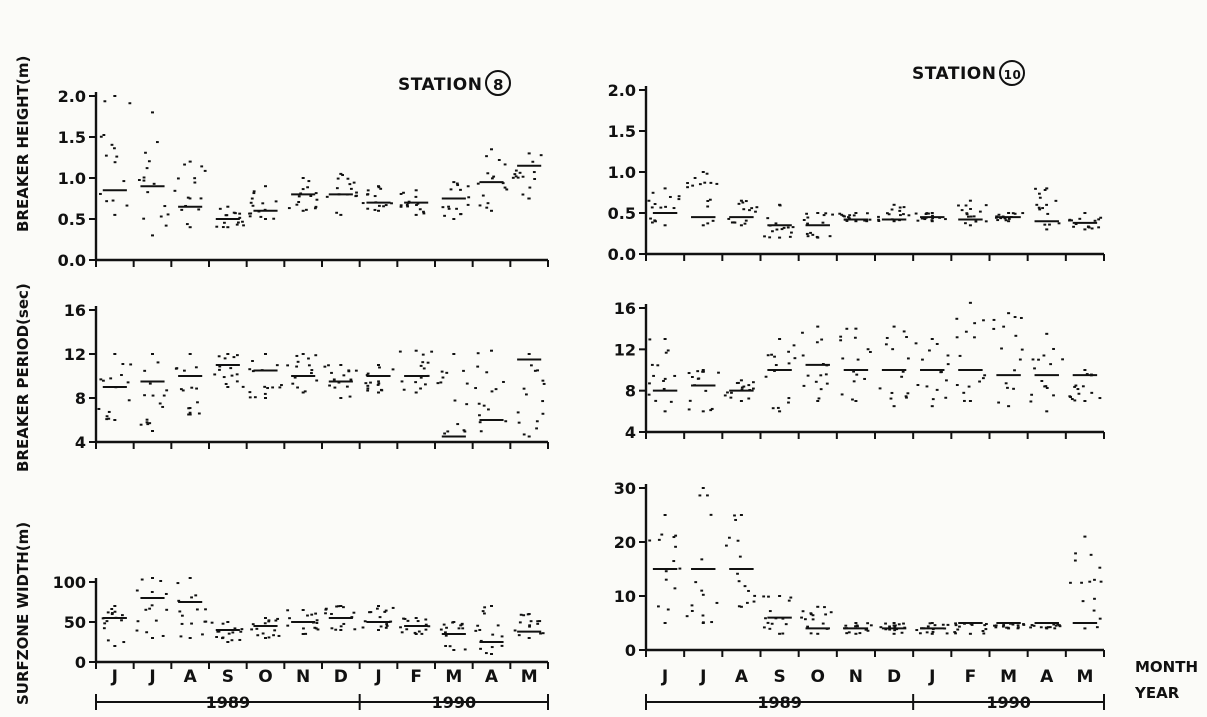 This screenshot has width=1207, height=717. Describe the element at coordinates (969, 73) in the screenshot. I see `station-10-title: STATION 10` at that location.